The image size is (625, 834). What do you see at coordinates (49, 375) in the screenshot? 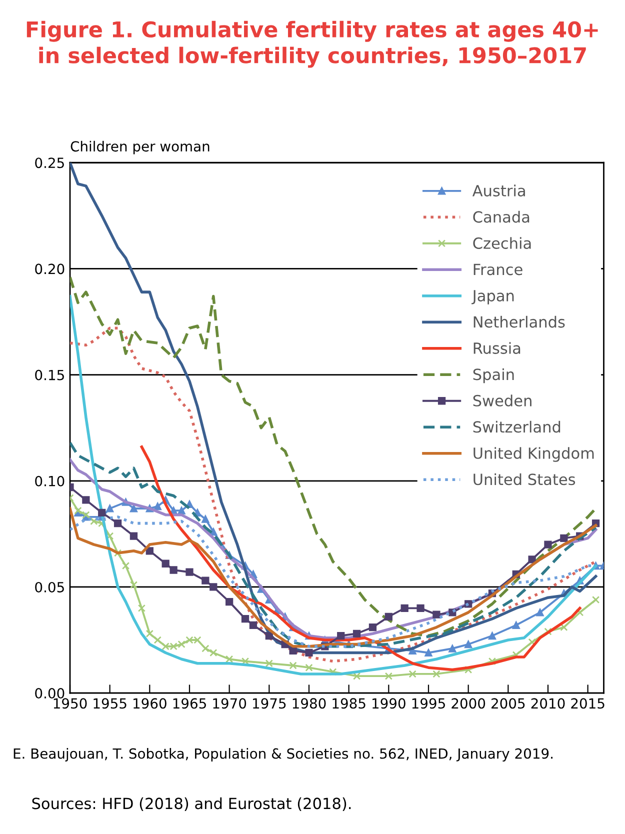
I see `y-tick-label: 0.15` at bounding box center [49, 375].